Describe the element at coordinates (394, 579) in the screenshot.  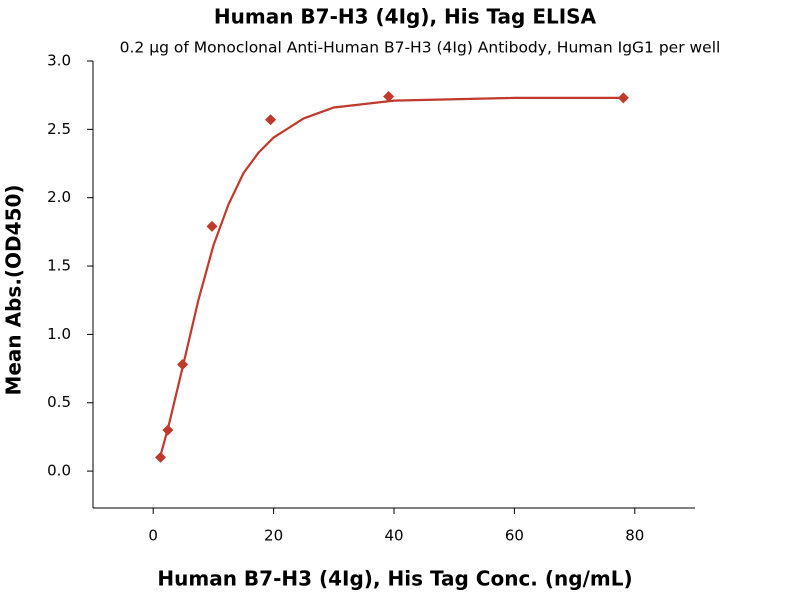
I see `x-axis-label: Human B7-H3 (4Ig), His Tag Conc. (ng/mL)` at that location.